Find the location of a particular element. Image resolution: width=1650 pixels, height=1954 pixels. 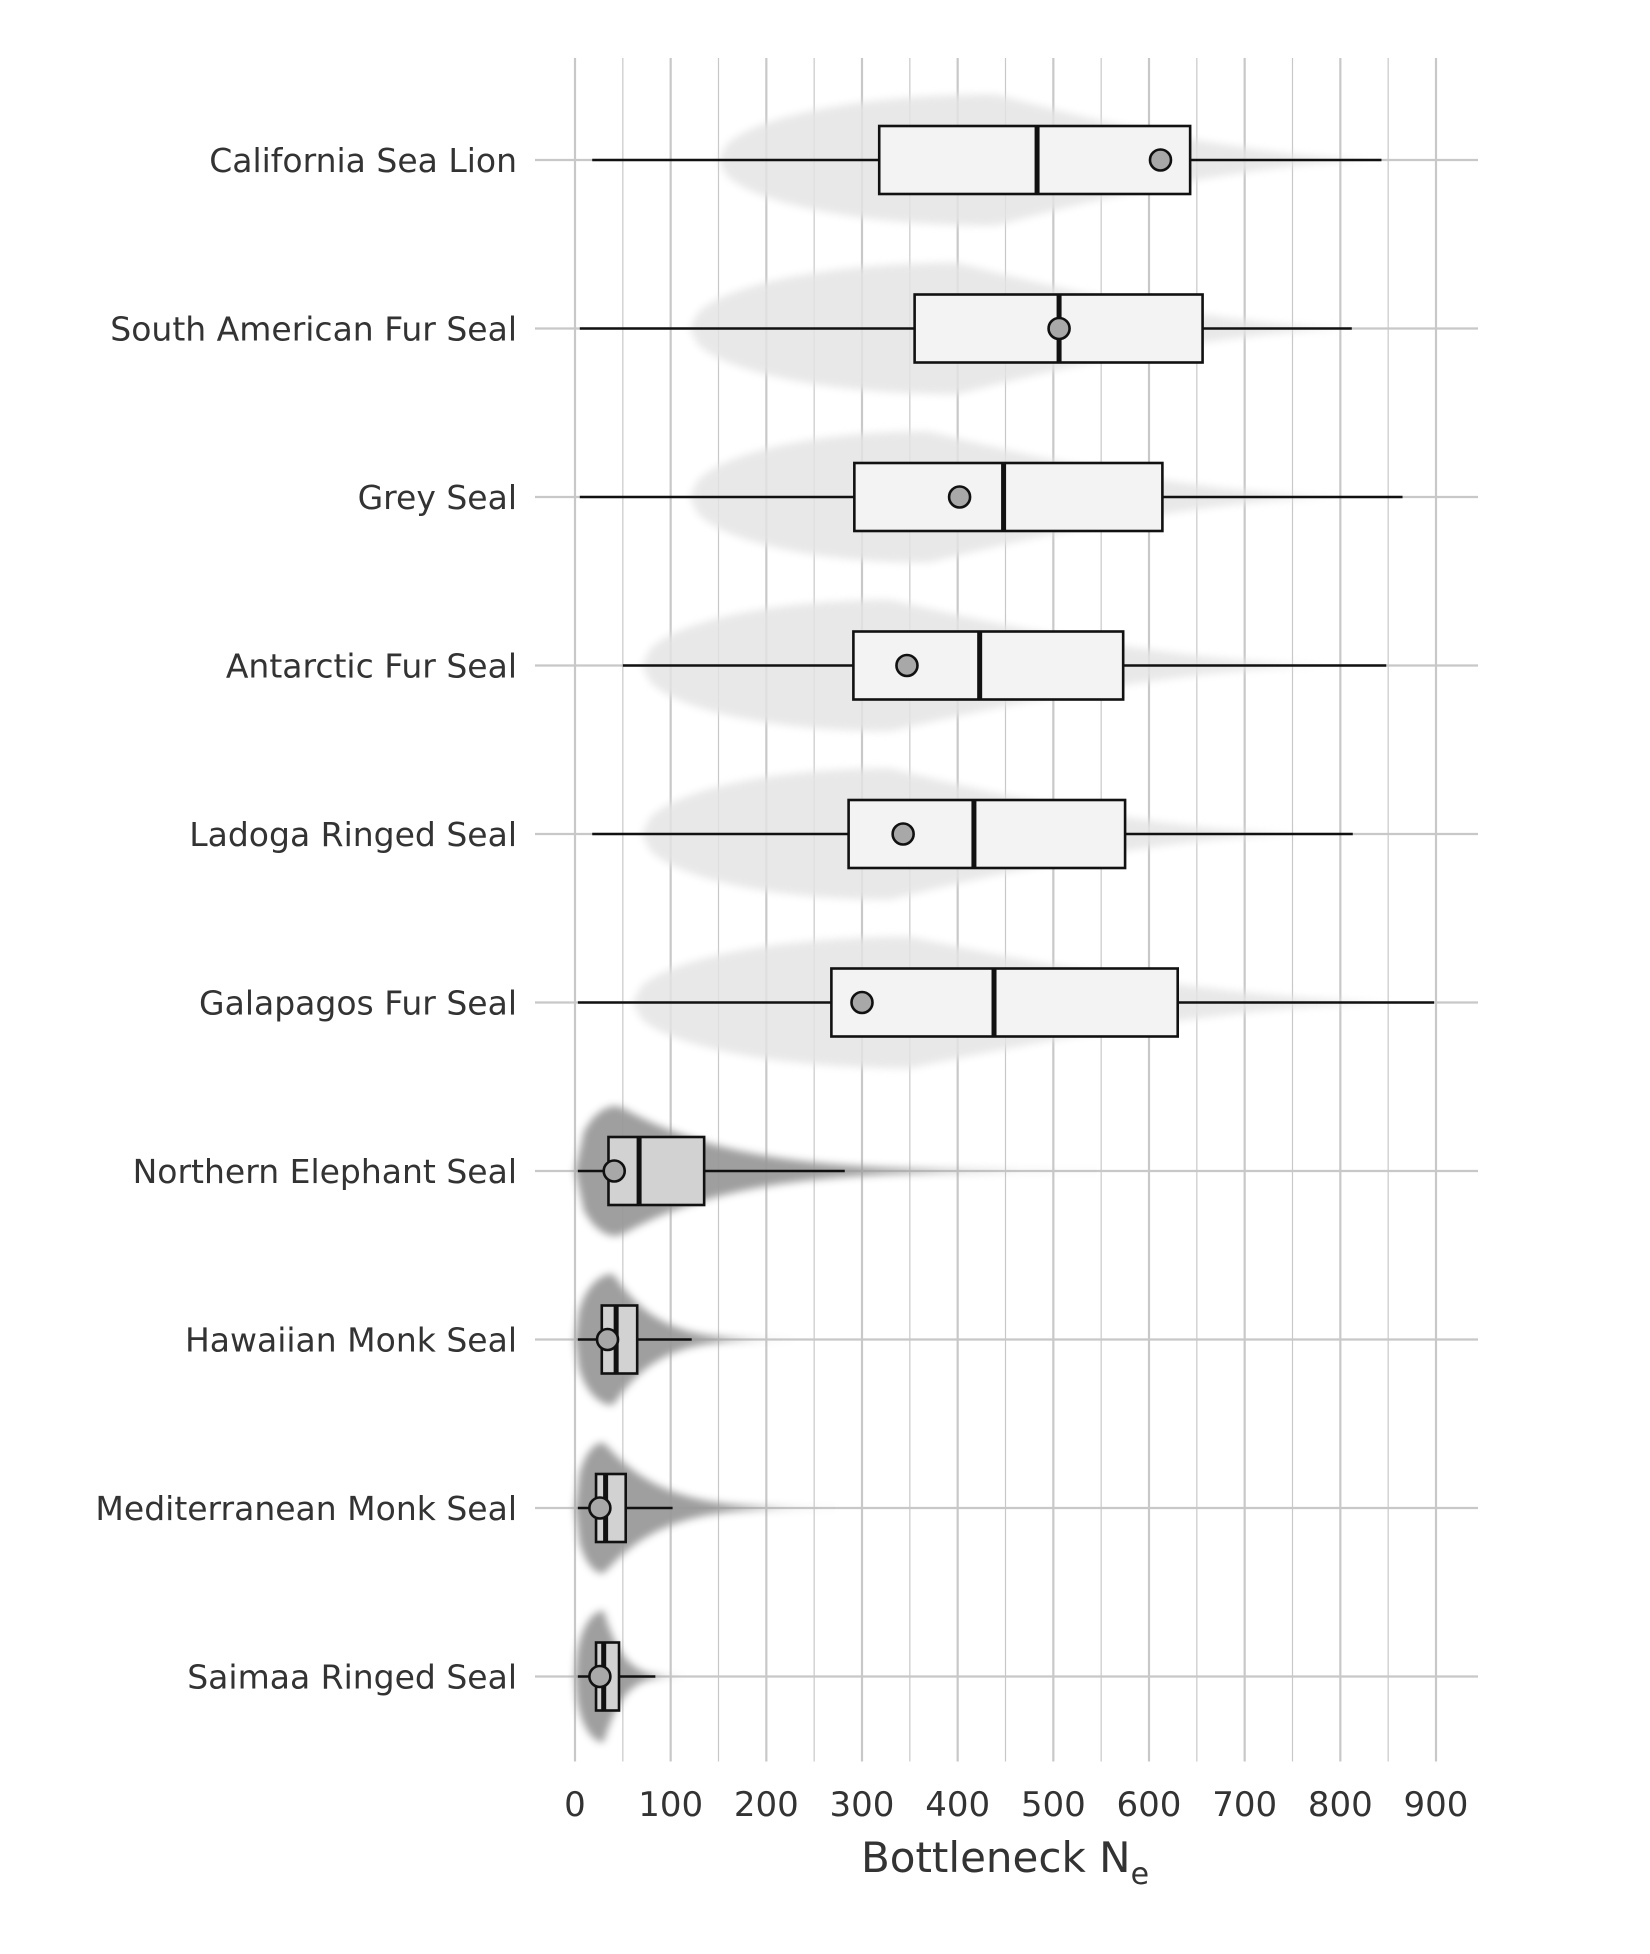

category-label: Grey Seal is located at coordinates (437, 497).